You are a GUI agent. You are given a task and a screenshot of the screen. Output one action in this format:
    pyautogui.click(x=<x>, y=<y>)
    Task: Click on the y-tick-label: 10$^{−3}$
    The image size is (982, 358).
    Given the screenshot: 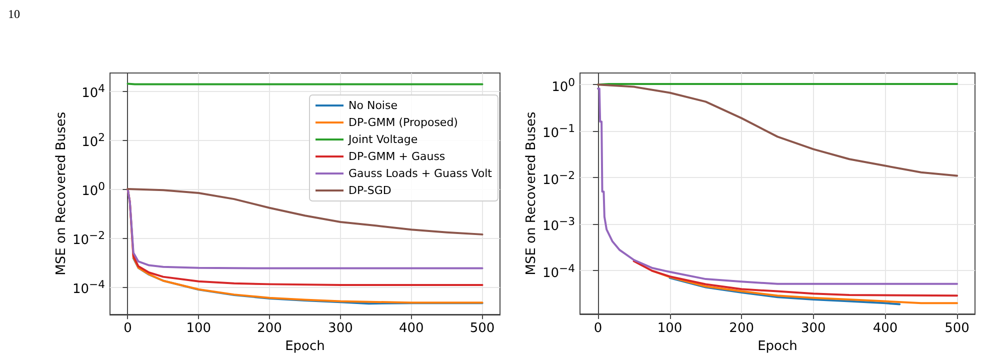 What is the action you would take?
    pyautogui.click(x=558, y=224)
    